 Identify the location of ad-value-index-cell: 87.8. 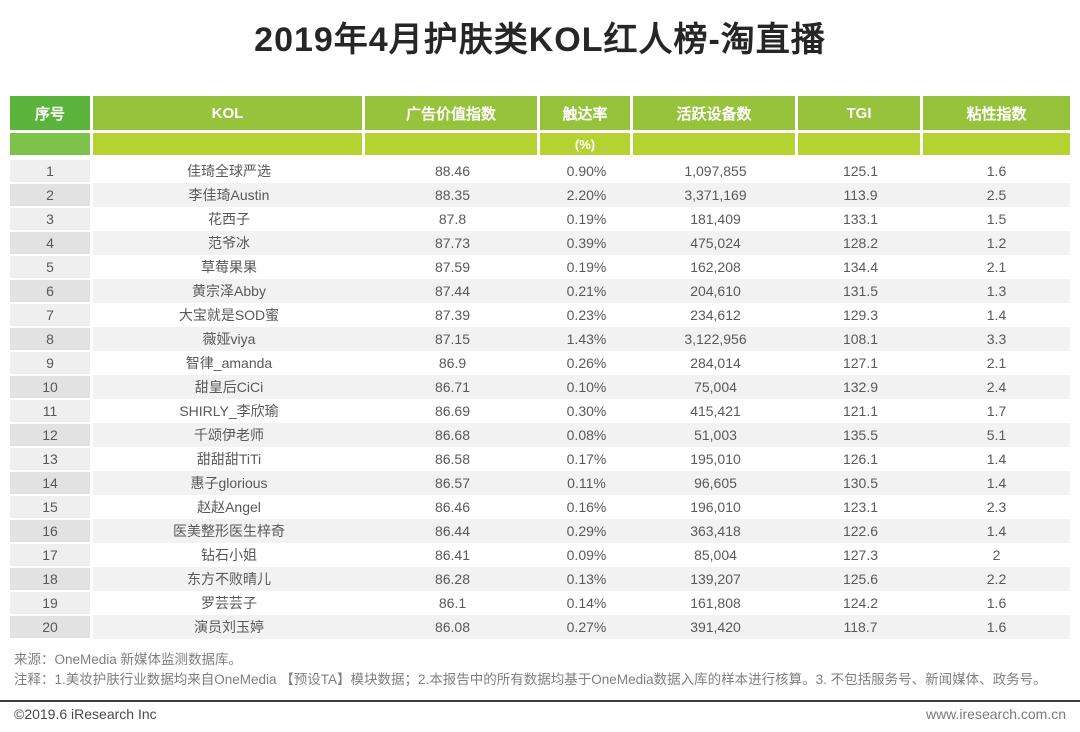
(452, 219).